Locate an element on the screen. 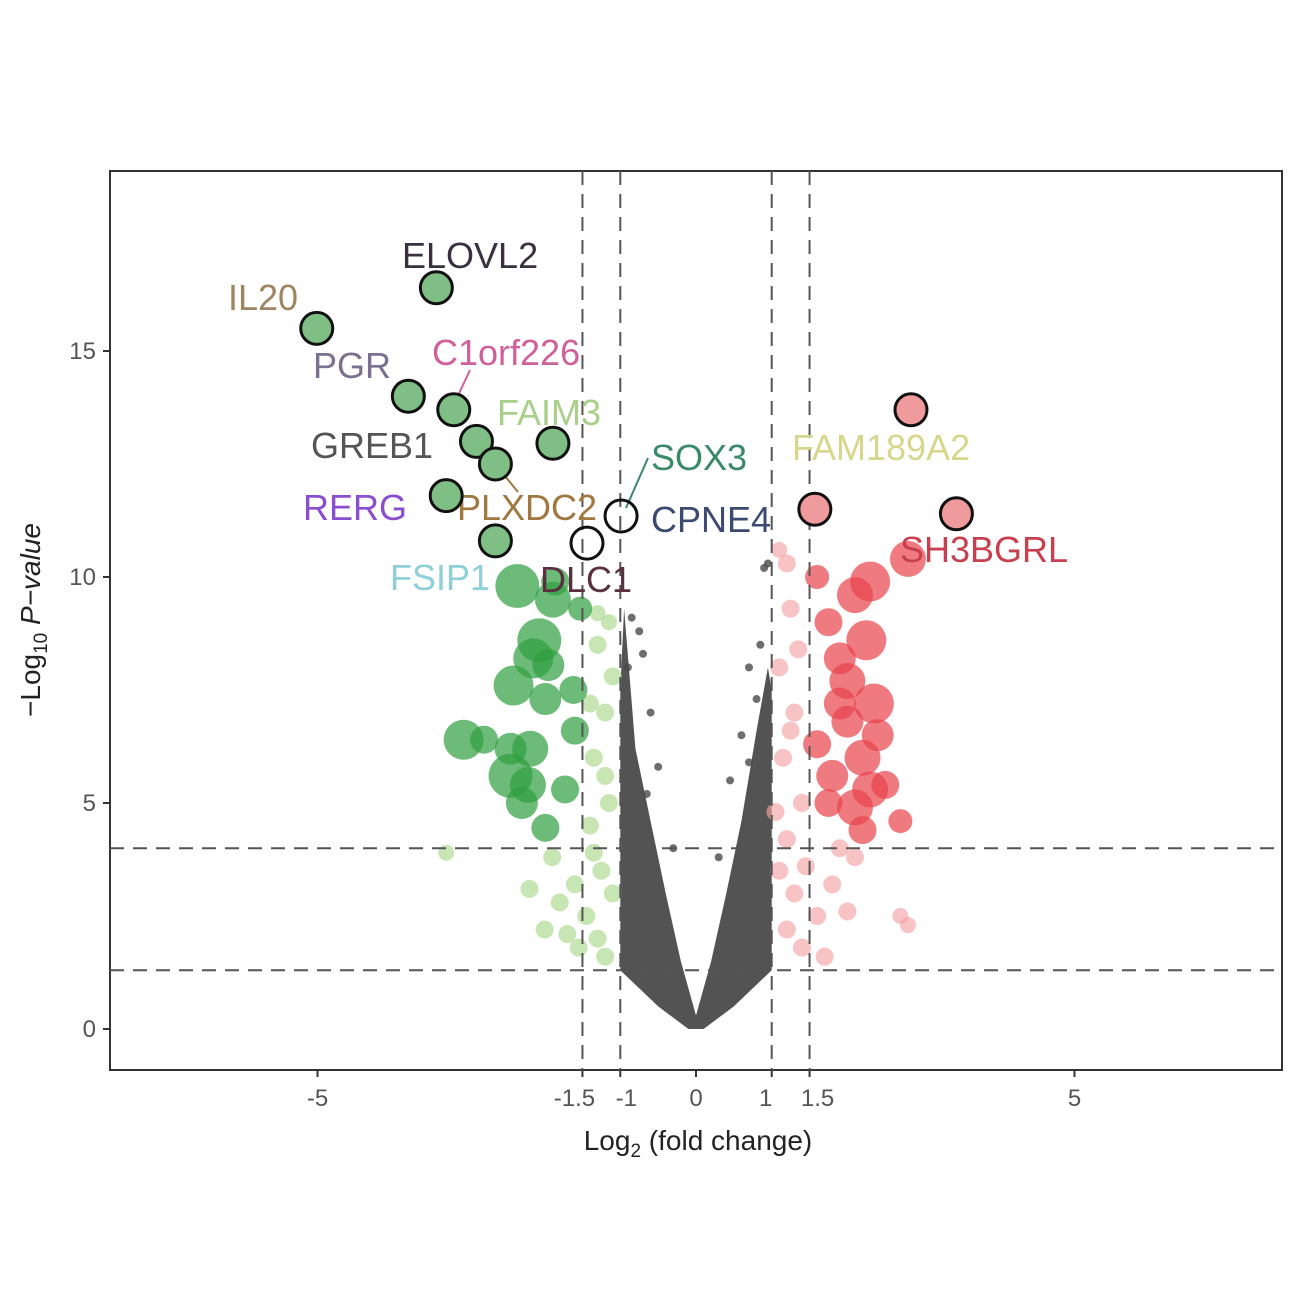  gene-label: GREB1 is located at coordinates (372, 445).